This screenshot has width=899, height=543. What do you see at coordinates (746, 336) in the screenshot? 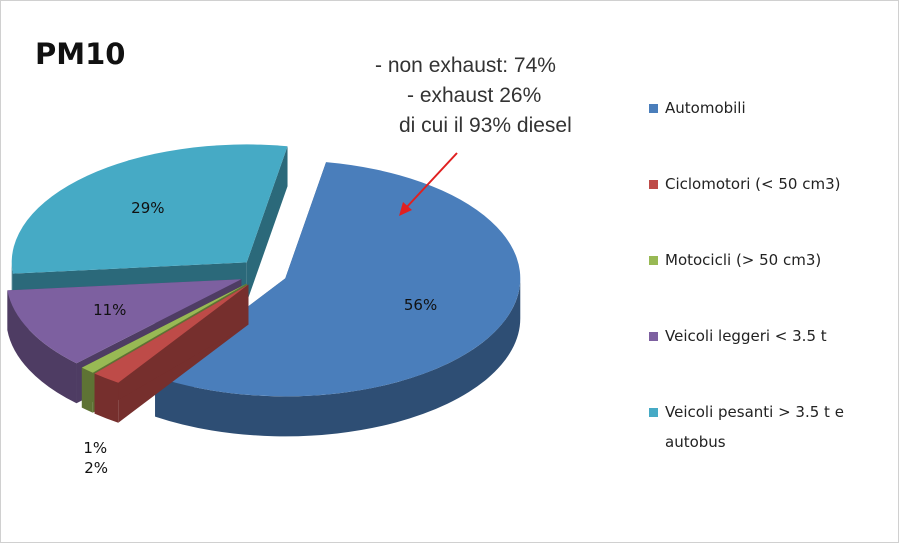
I see `legend-label: Veicoli leggeri < 3.5 t` at bounding box center [746, 336].